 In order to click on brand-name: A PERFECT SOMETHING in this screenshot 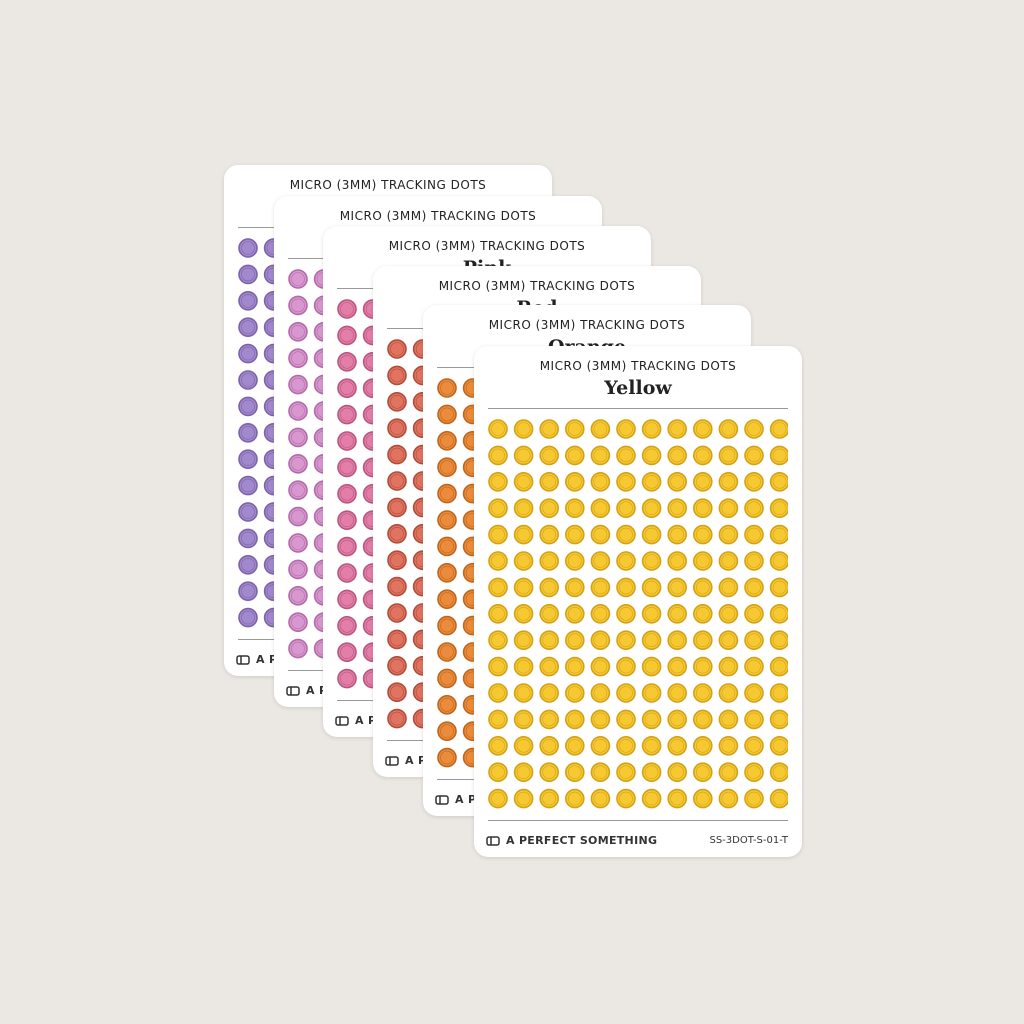, I will do `click(582, 840)`.